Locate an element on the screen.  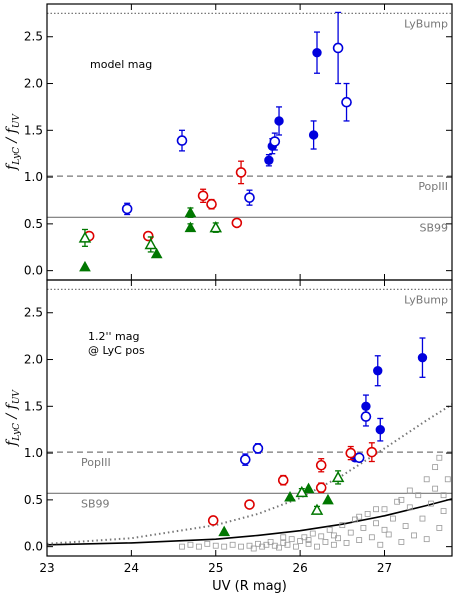
x-tick-label: 25 is located at coordinates (215, 568).